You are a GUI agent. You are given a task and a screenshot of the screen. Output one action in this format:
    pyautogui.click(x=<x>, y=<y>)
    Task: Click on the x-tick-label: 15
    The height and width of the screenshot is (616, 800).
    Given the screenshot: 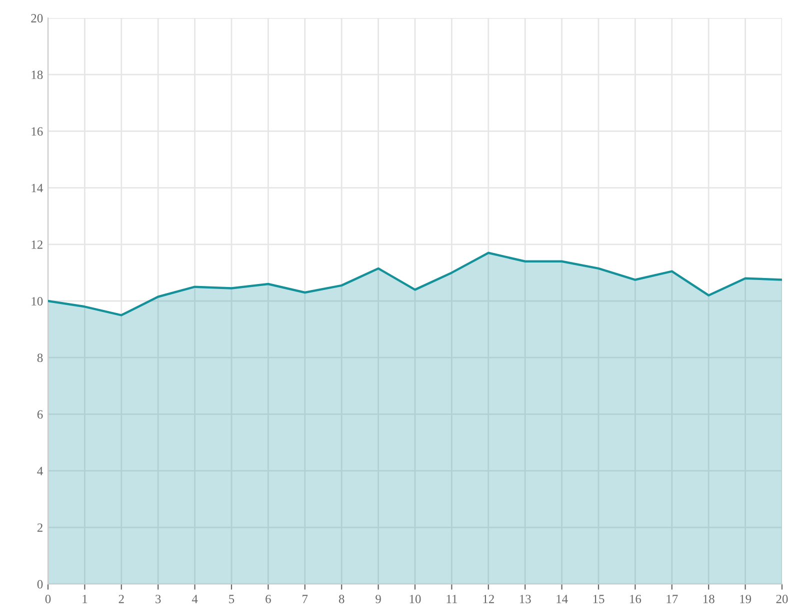 What is the action you would take?
    pyautogui.click(x=598, y=599)
    